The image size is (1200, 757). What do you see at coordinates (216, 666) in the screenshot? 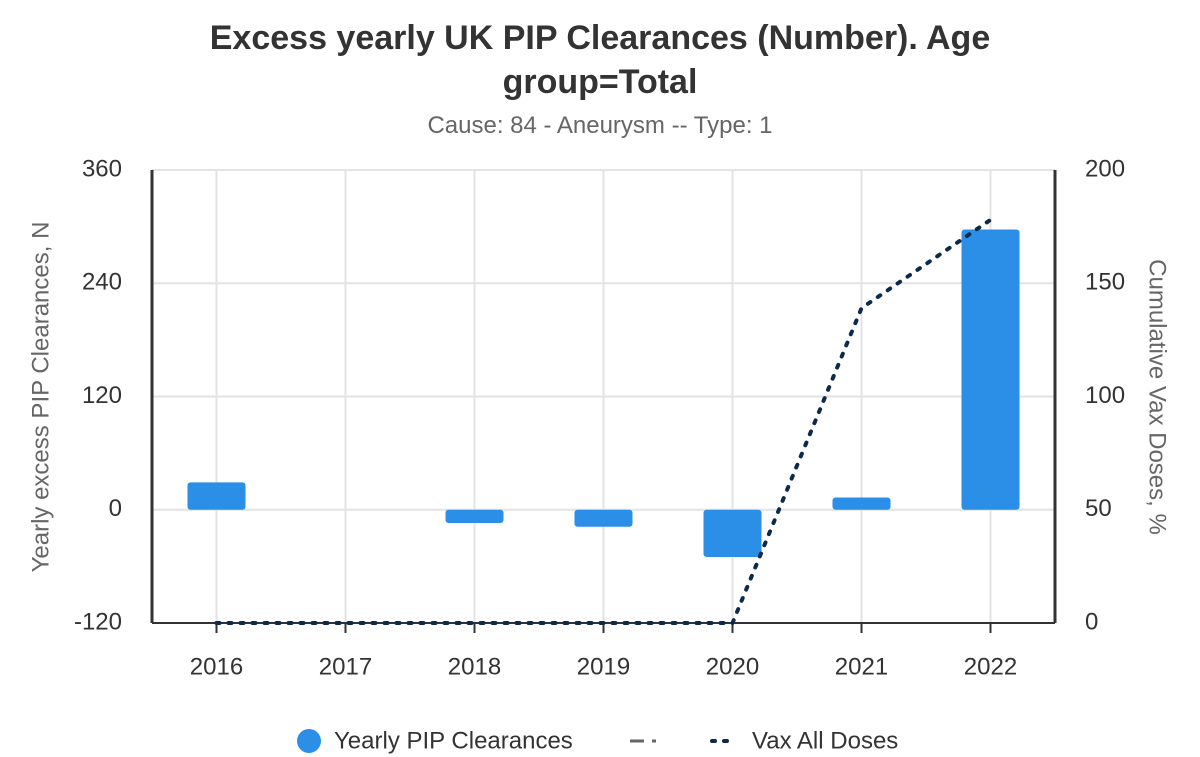
I see `x-tick-label: 2016` at bounding box center [216, 666].